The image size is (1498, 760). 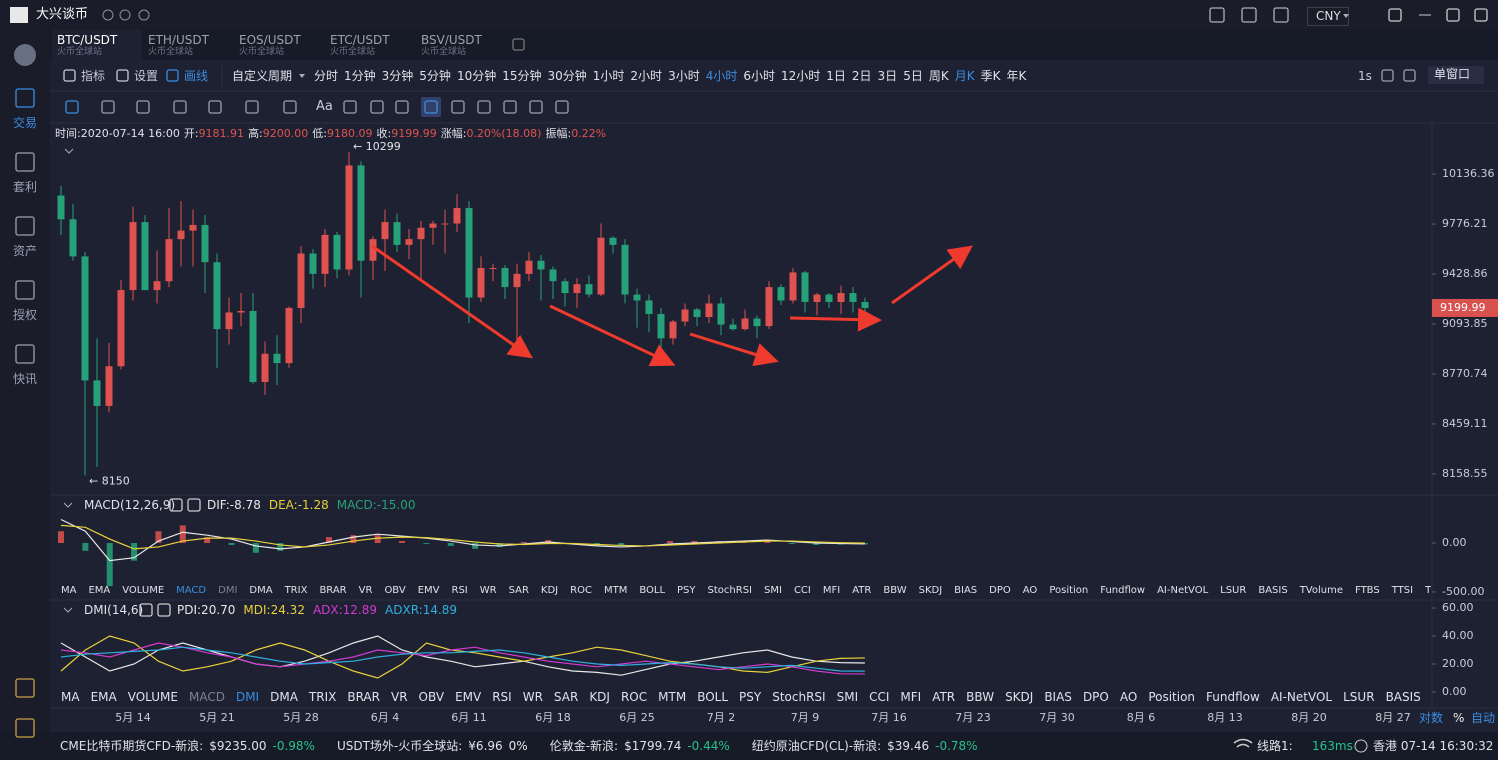 I want to click on period: 5分钟, so click(x=435, y=76).